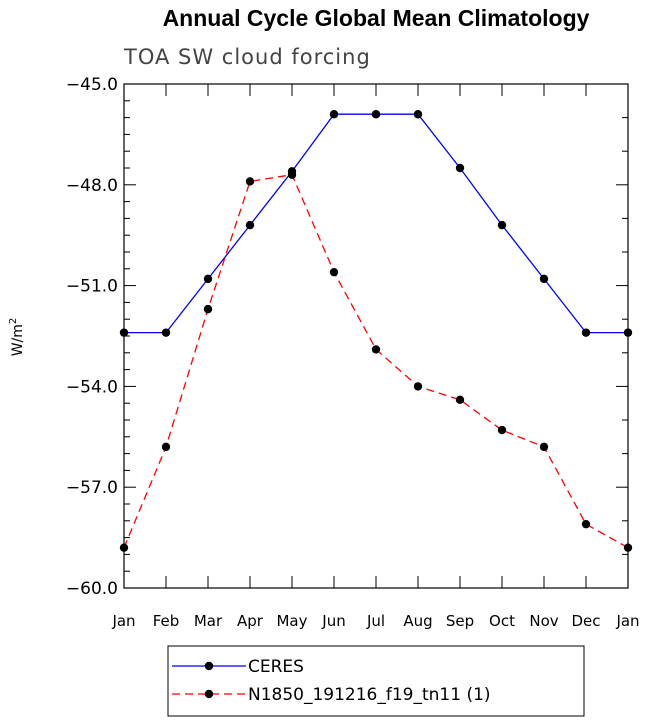  What do you see at coordinates (92, 287) in the screenshot?
I see `y-tick-label: −51.0` at bounding box center [92, 287].